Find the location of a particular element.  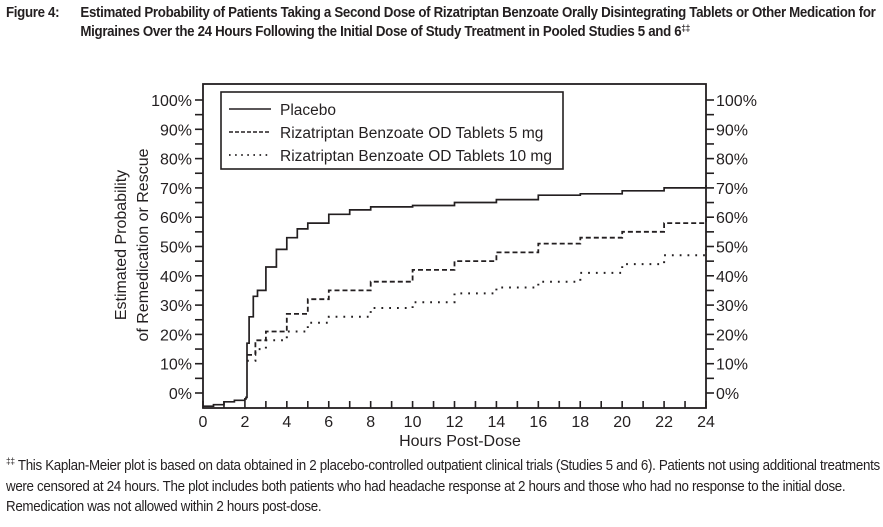

y-tick-label-right: 50% is located at coordinates (732, 248).